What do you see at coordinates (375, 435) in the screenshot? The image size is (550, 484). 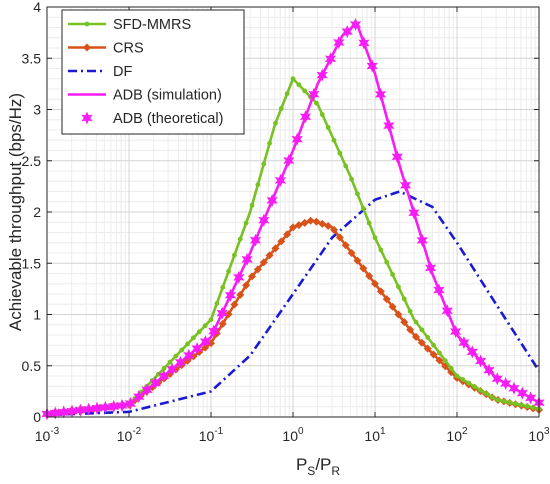 I see `x-tick-label: 10¹` at bounding box center [375, 435].